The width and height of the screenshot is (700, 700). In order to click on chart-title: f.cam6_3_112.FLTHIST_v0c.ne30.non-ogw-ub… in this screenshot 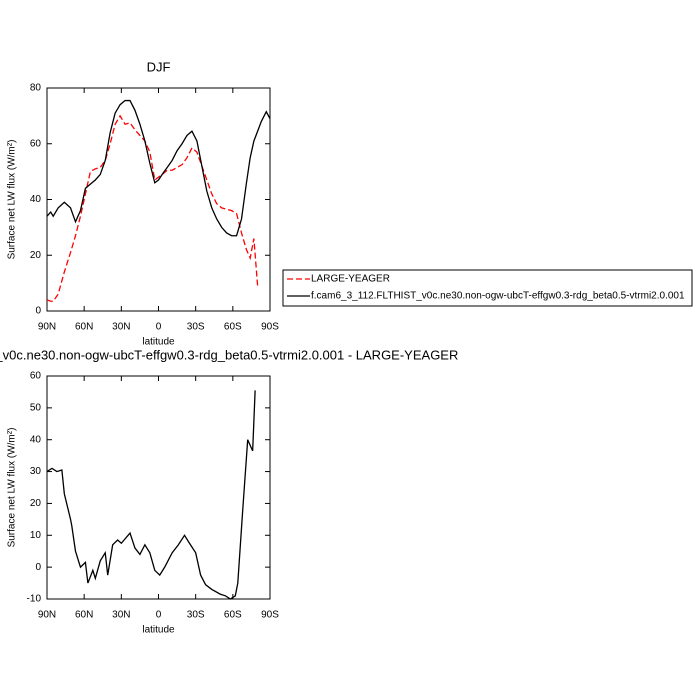, I will do `click(229, 354)`.